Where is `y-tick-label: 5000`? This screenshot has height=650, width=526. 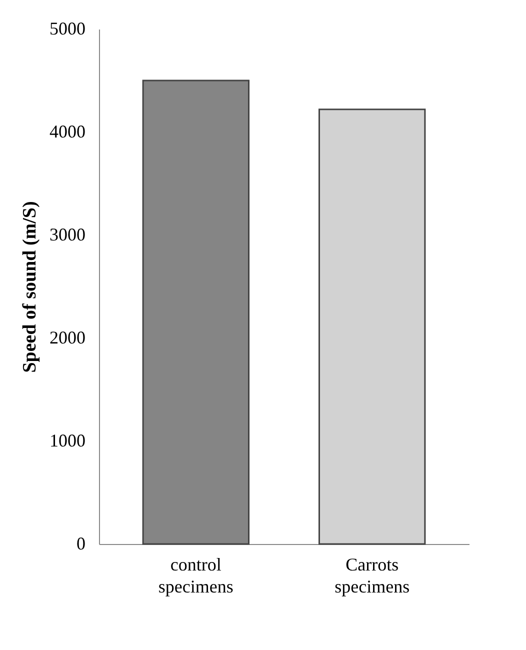
y-tick-label: 5000 is located at coordinates (68, 28).